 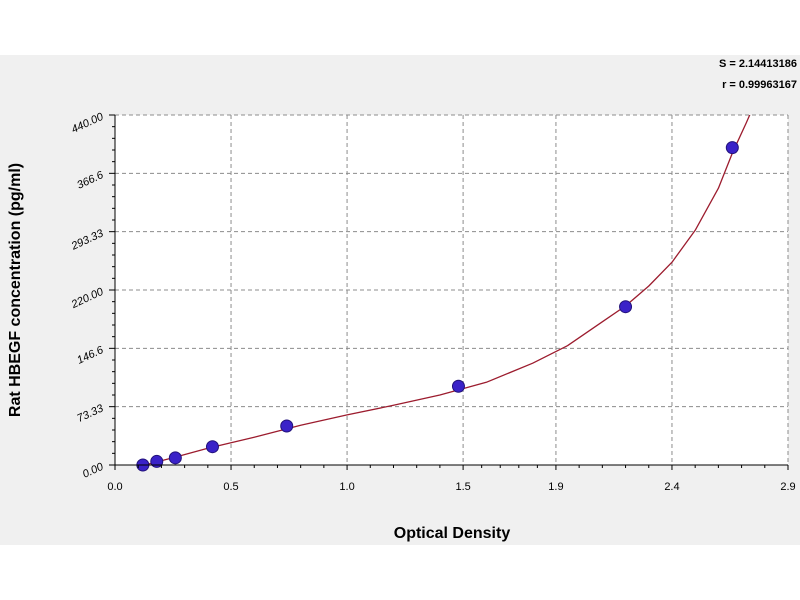 What do you see at coordinates (555, 487) in the screenshot?
I see `x-tick-label: 1.9` at bounding box center [555, 487].